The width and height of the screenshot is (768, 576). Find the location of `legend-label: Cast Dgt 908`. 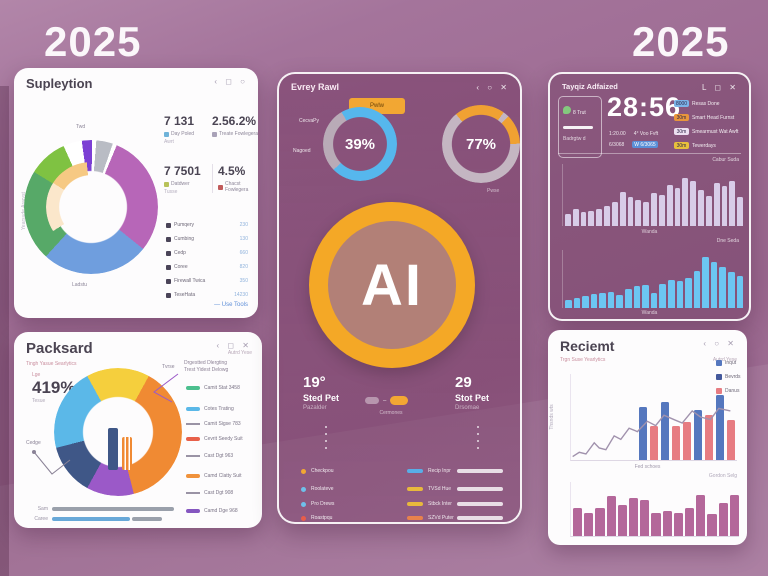

legend-label: Cast Dgt 908 is located at coordinates (219, 493).